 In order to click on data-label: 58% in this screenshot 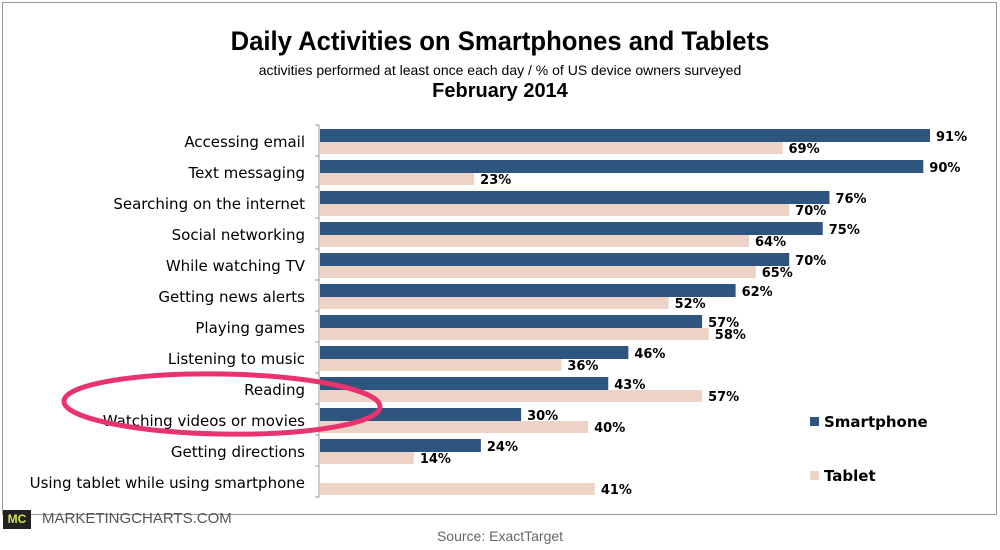, I will do `click(730, 335)`.